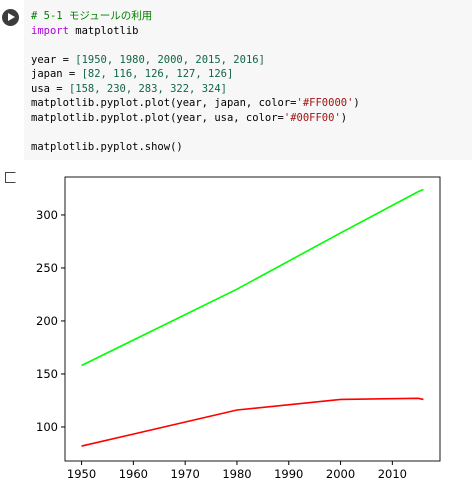 The width and height of the screenshot is (474, 488). Describe the element at coordinates (251, 74) in the screenshot. I see `code-line: japan = [82, 116, 126, 127, 126]` at that location.